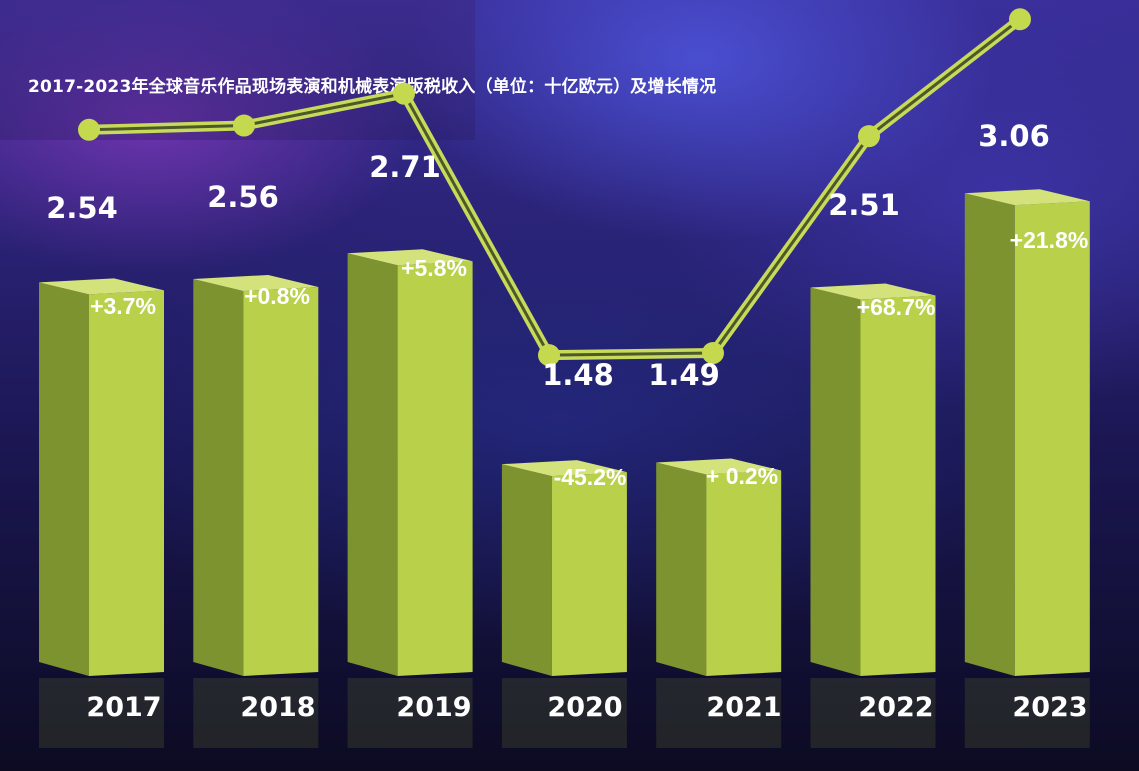  I want to click on value-label-2019: 2.71, so click(405, 167).